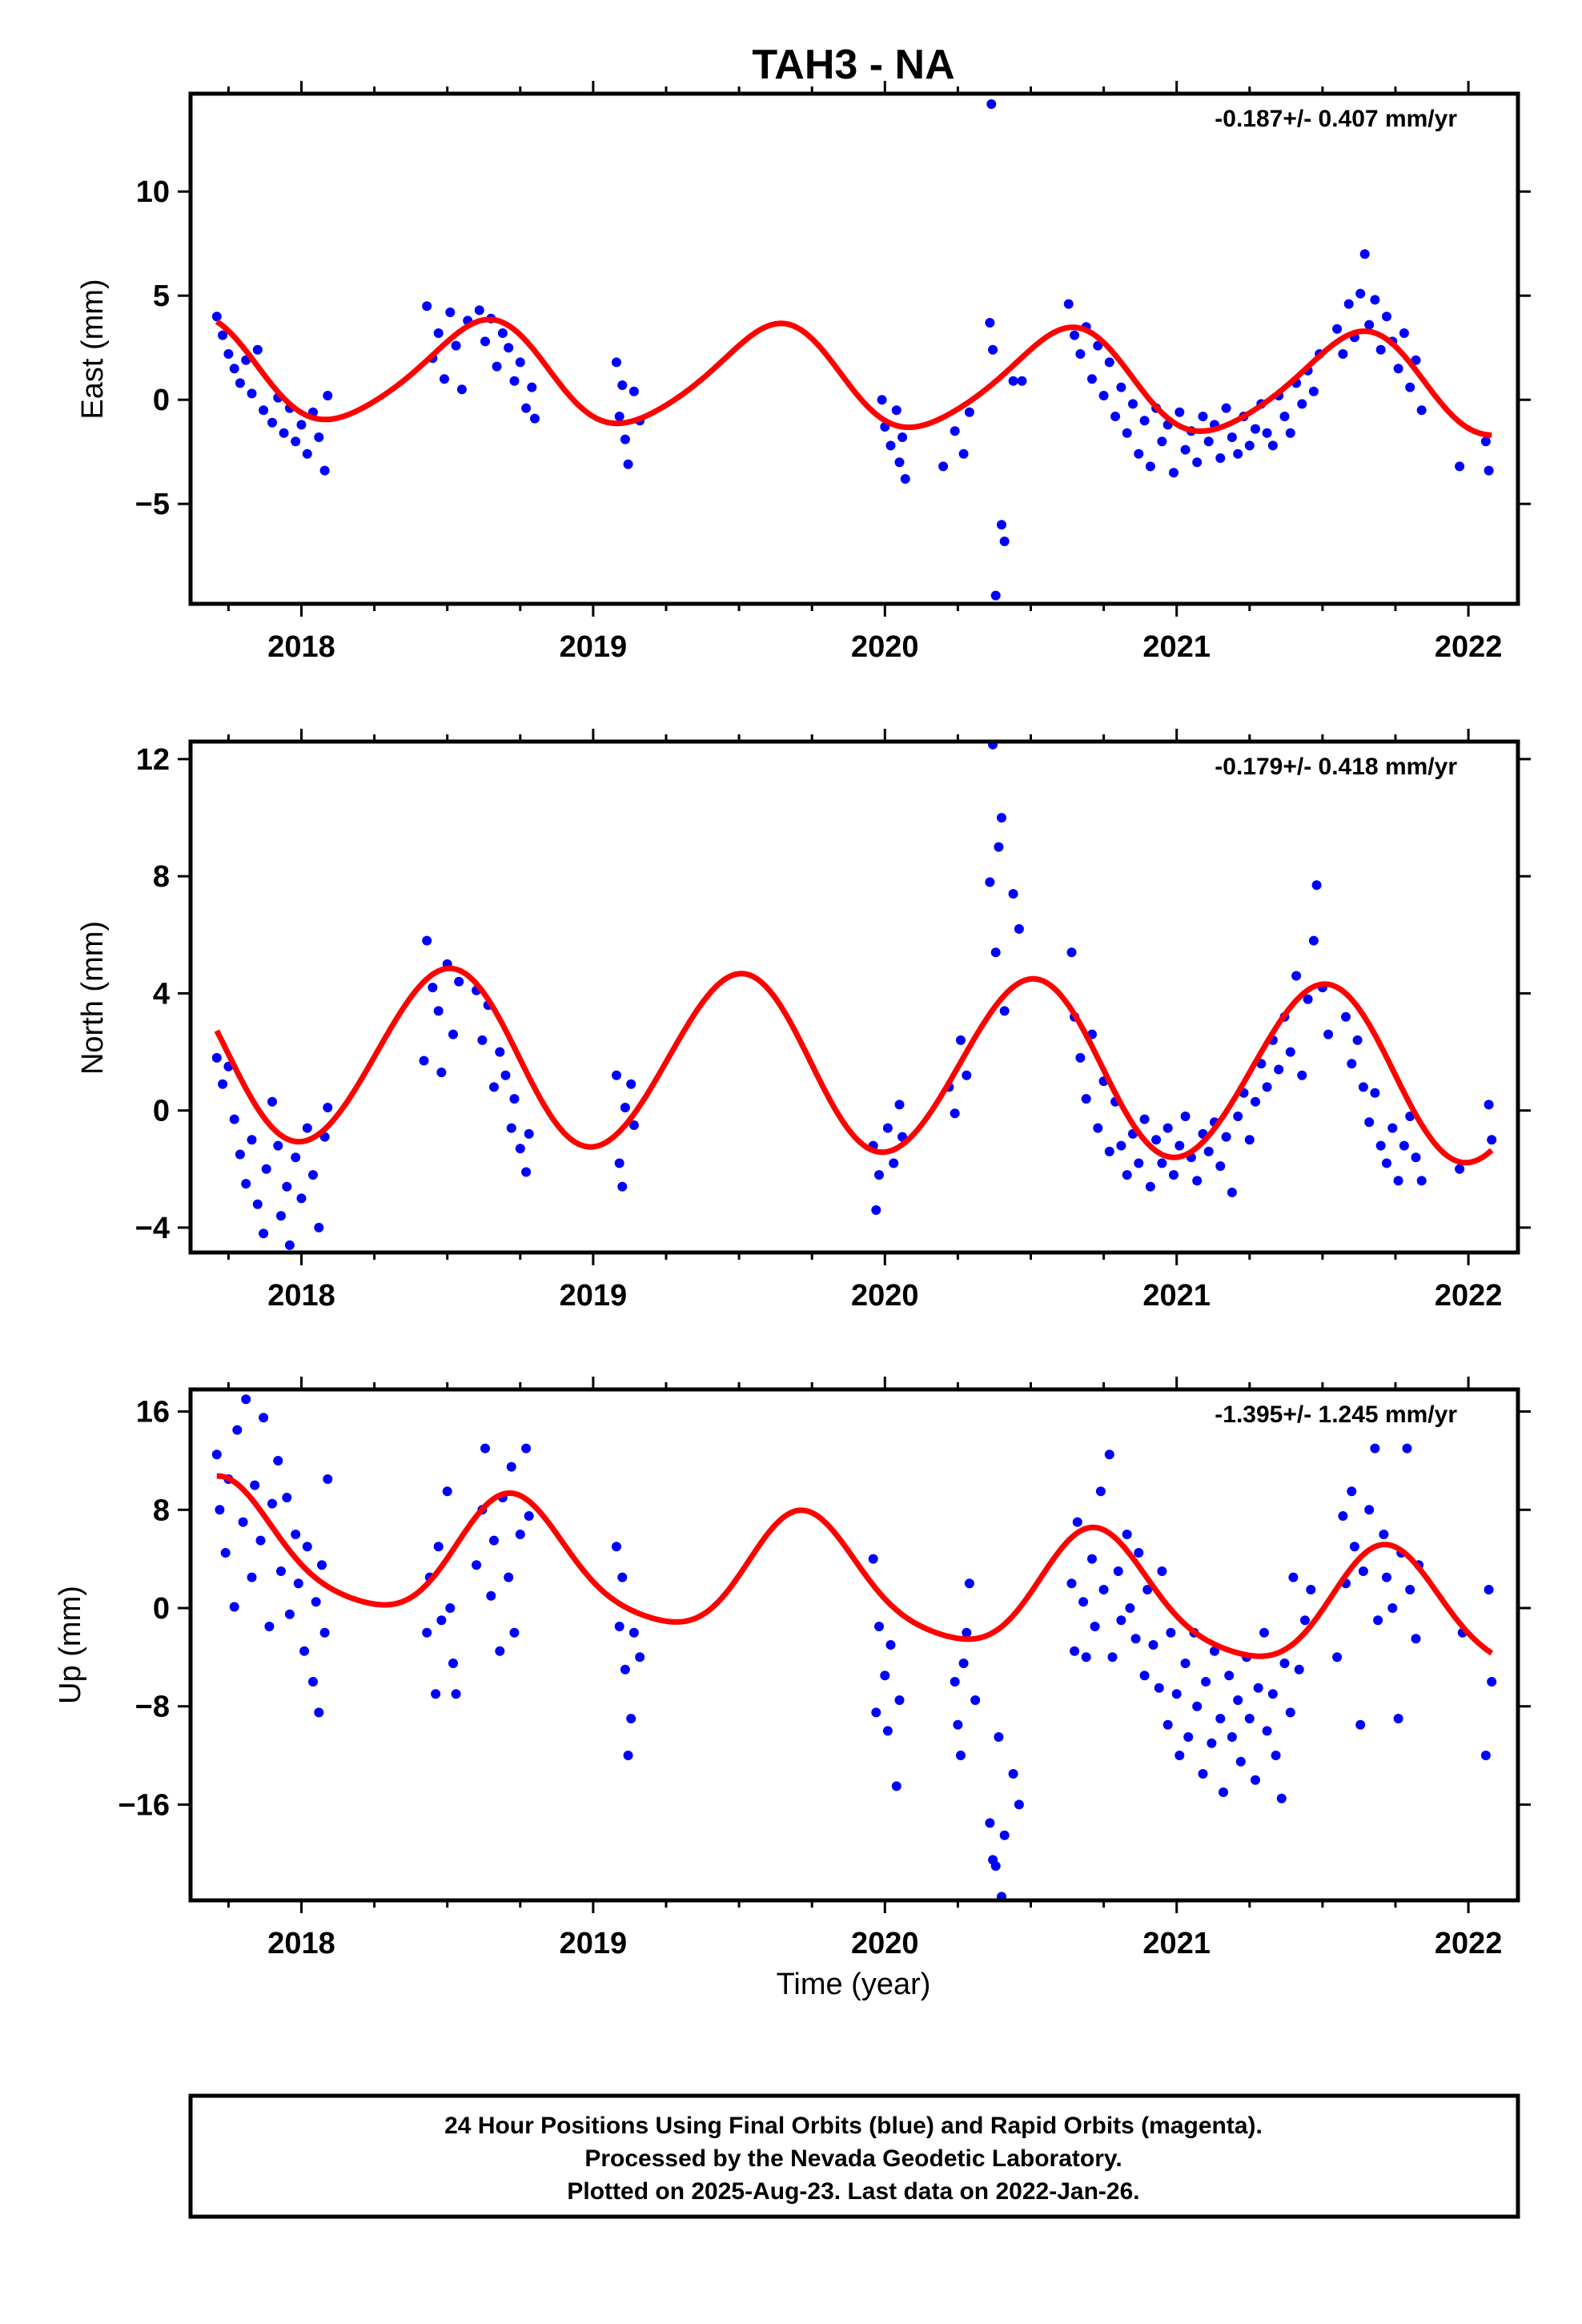 The height and width of the screenshot is (2324, 1582). What do you see at coordinates (301, 1296) in the screenshot?
I see `north-x-tick-label: 2018` at bounding box center [301, 1296].